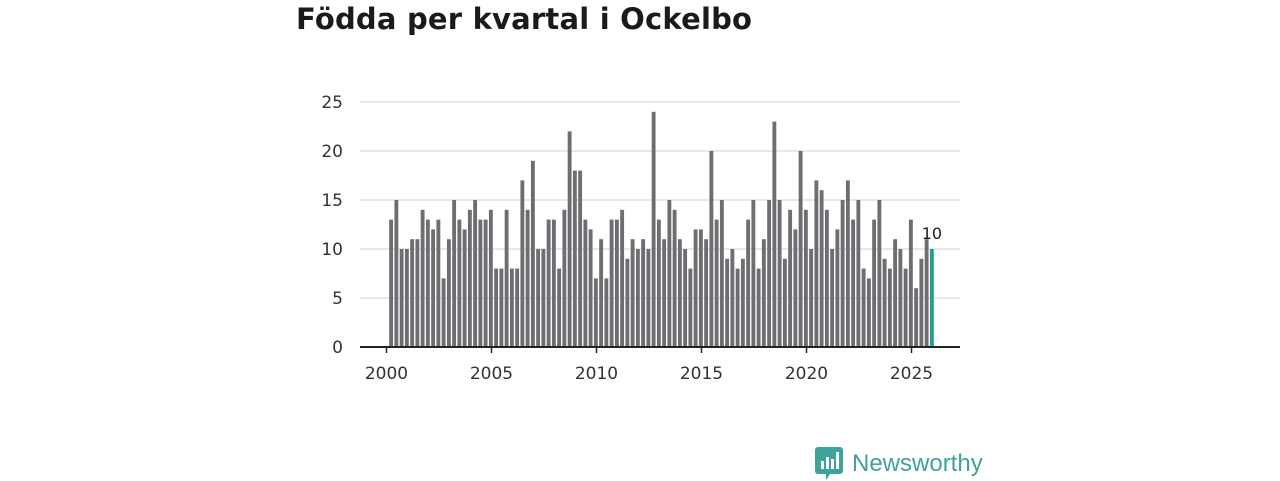 This screenshot has height=481, width=1280. What do you see at coordinates (337, 299) in the screenshot?
I see `y-tick-label-5: 5` at bounding box center [337, 299].